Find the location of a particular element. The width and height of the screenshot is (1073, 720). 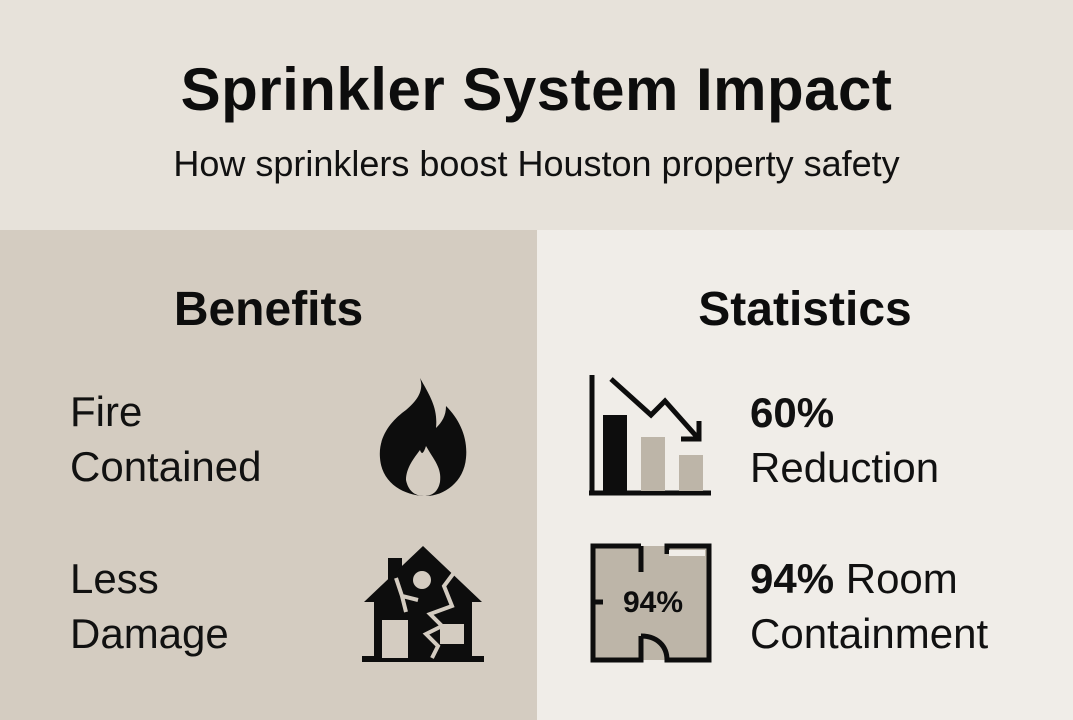

stat-label-rest: Room is located at coordinates (896, 578).